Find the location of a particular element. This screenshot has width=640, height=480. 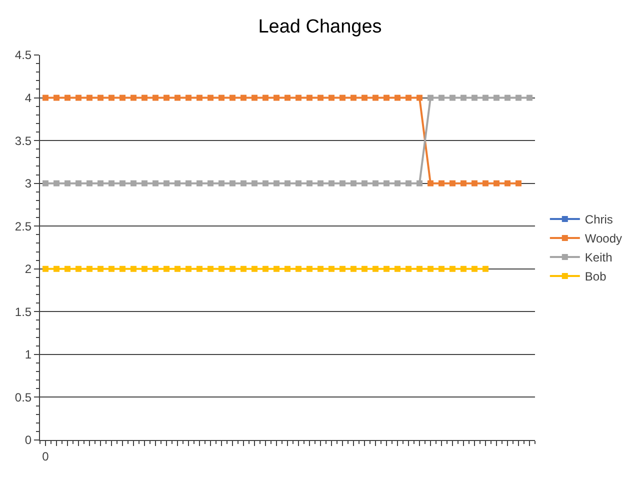

legend-label: Bob is located at coordinates (595, 277).